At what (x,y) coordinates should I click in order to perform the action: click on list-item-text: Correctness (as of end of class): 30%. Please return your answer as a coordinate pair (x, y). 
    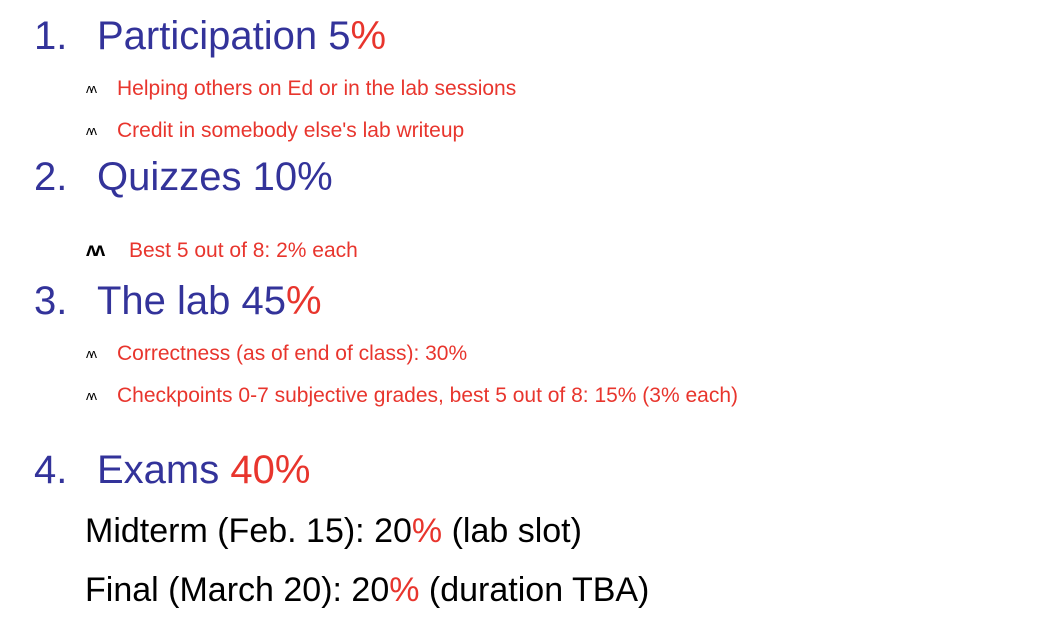
    Looking at the image, I should click on (292, 353).